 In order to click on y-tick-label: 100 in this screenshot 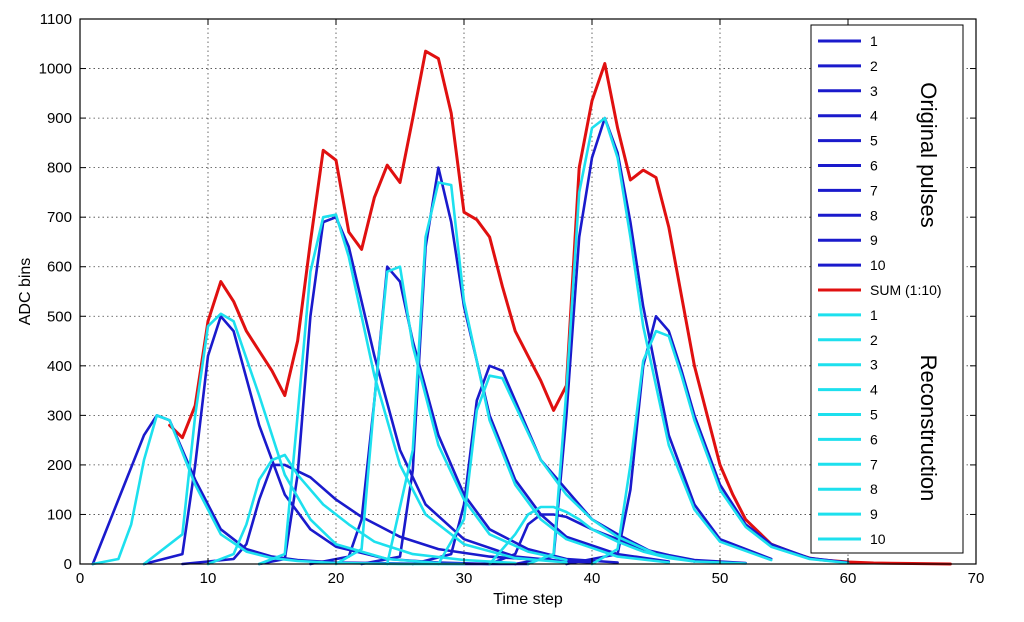, I will do `click(59, 514)`.